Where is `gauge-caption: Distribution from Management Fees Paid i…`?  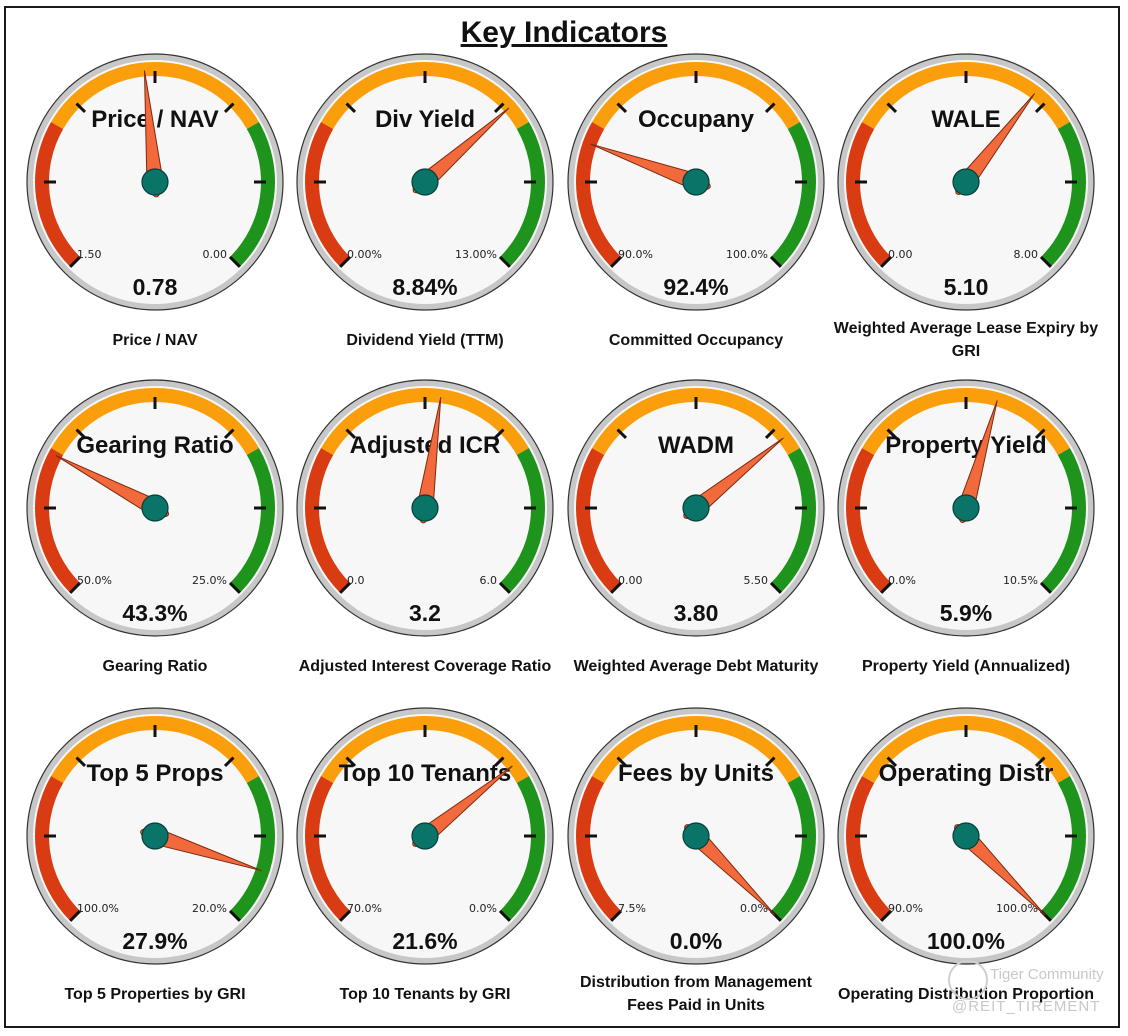 gauge-caption: Distribution from Management Fees Paid i… is located at coordinates (695, 994).